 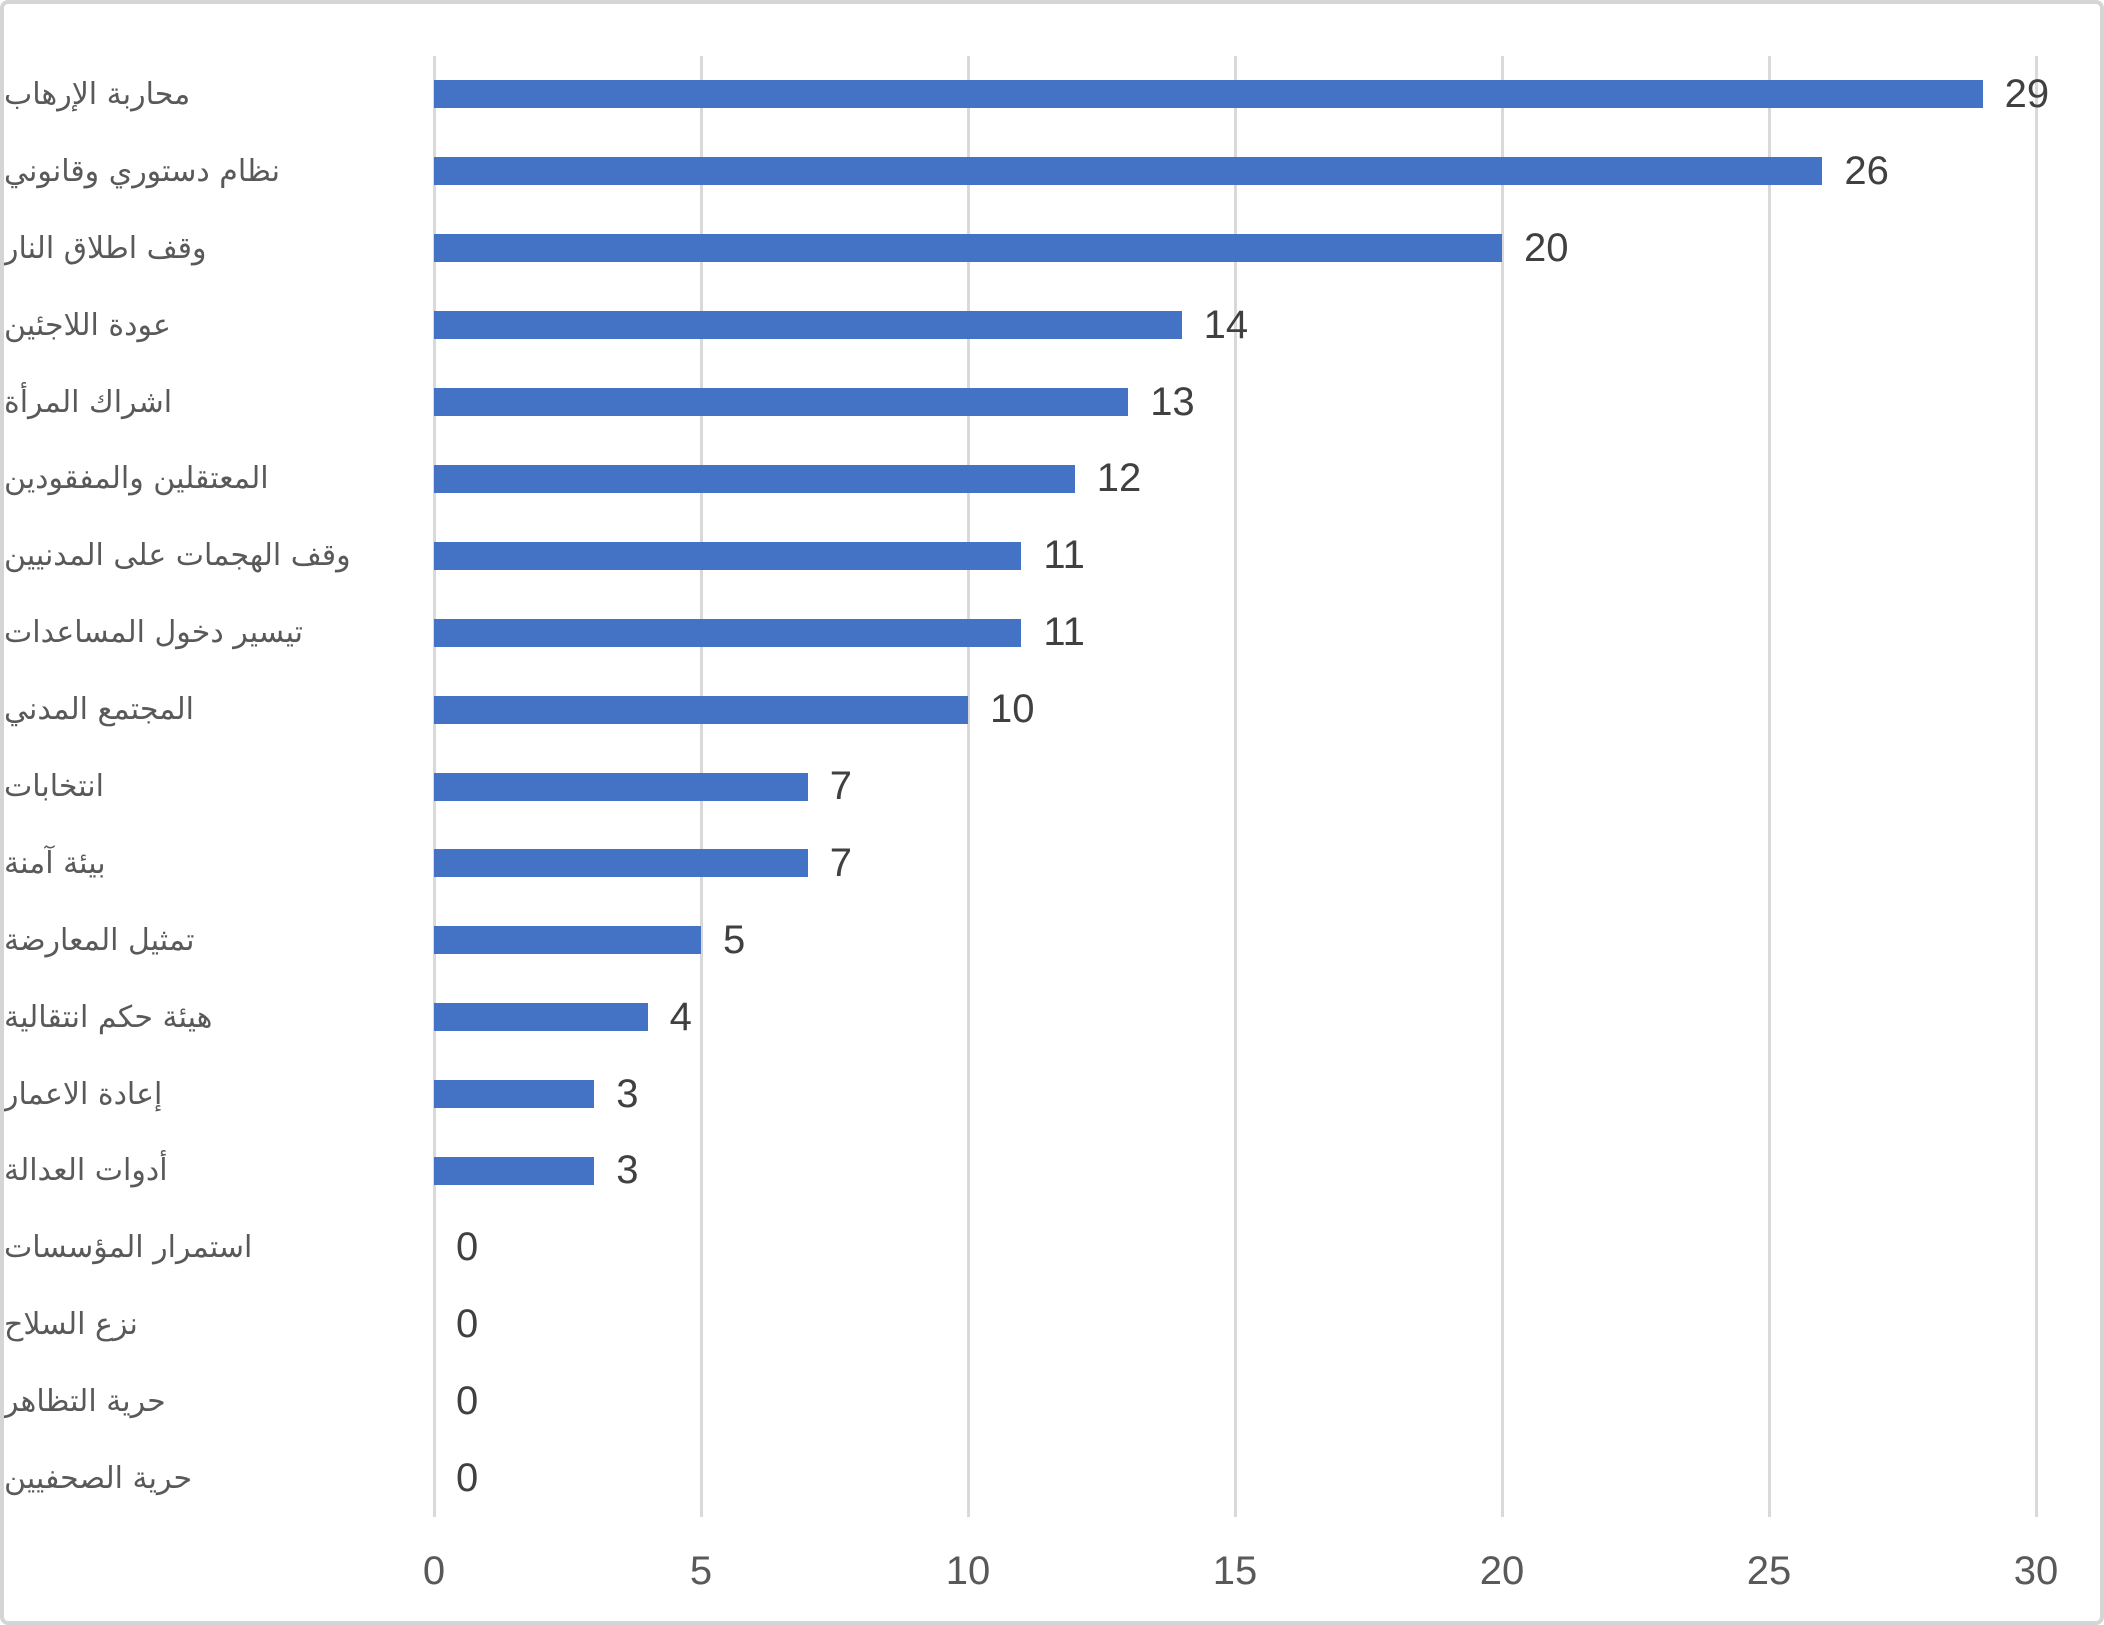 What do you see at coordinates (85, 1402) in the screenshot?
I see `category-label: حرية التظاهر` at bounding box center [85, 1402].